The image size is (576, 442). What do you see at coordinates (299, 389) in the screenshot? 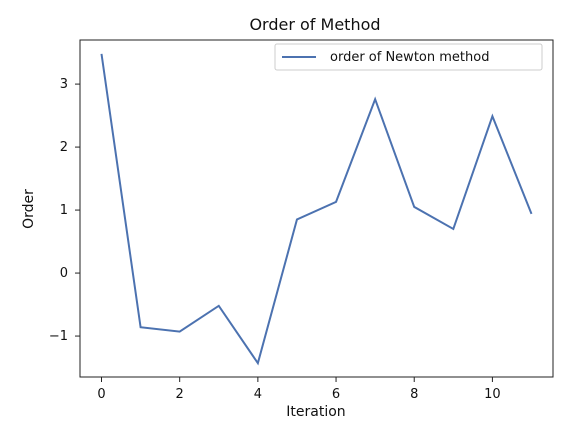
I see `x-axis-ticks: 0 2 4 6 8 10` at bounding box center [299, 389].